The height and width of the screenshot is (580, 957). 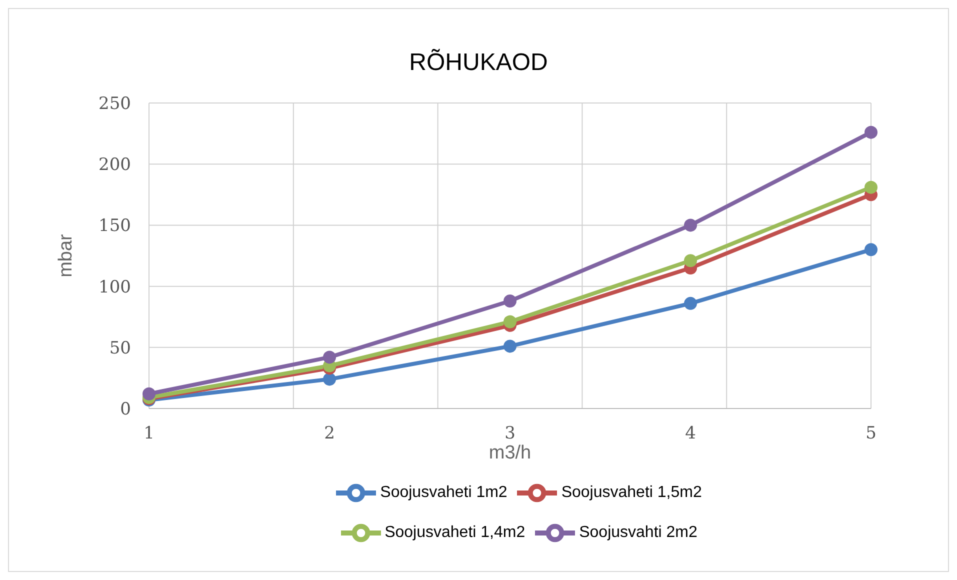 I want to click on x-tick-label: 1, so click(x=149, y=434).